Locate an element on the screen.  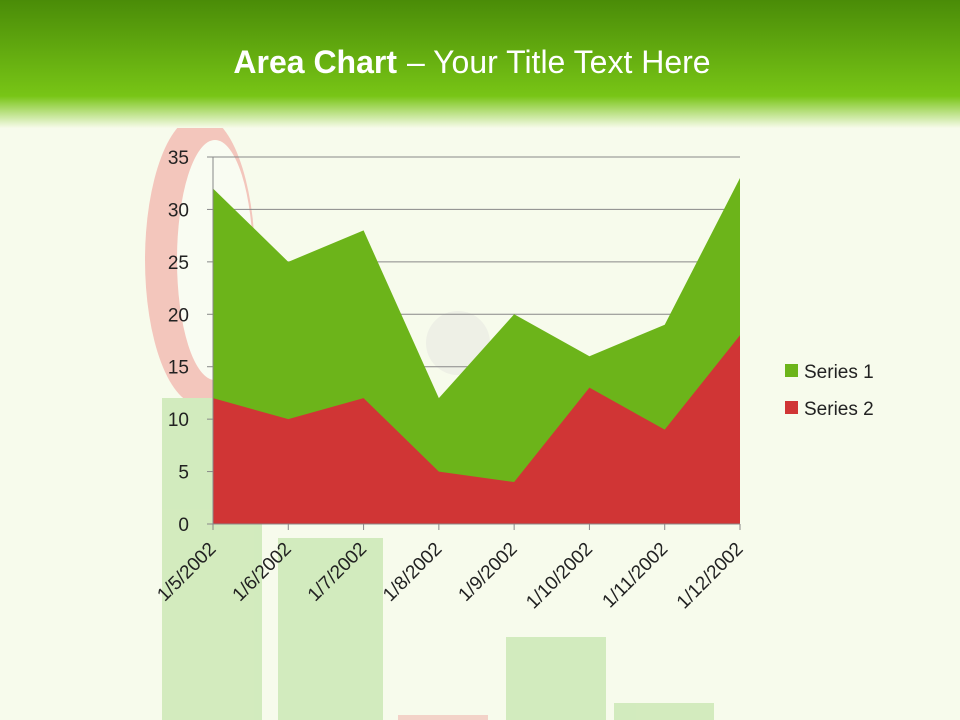
chart-title: Area Chart – Your Title Text Here is located at coordinates (471, 62).